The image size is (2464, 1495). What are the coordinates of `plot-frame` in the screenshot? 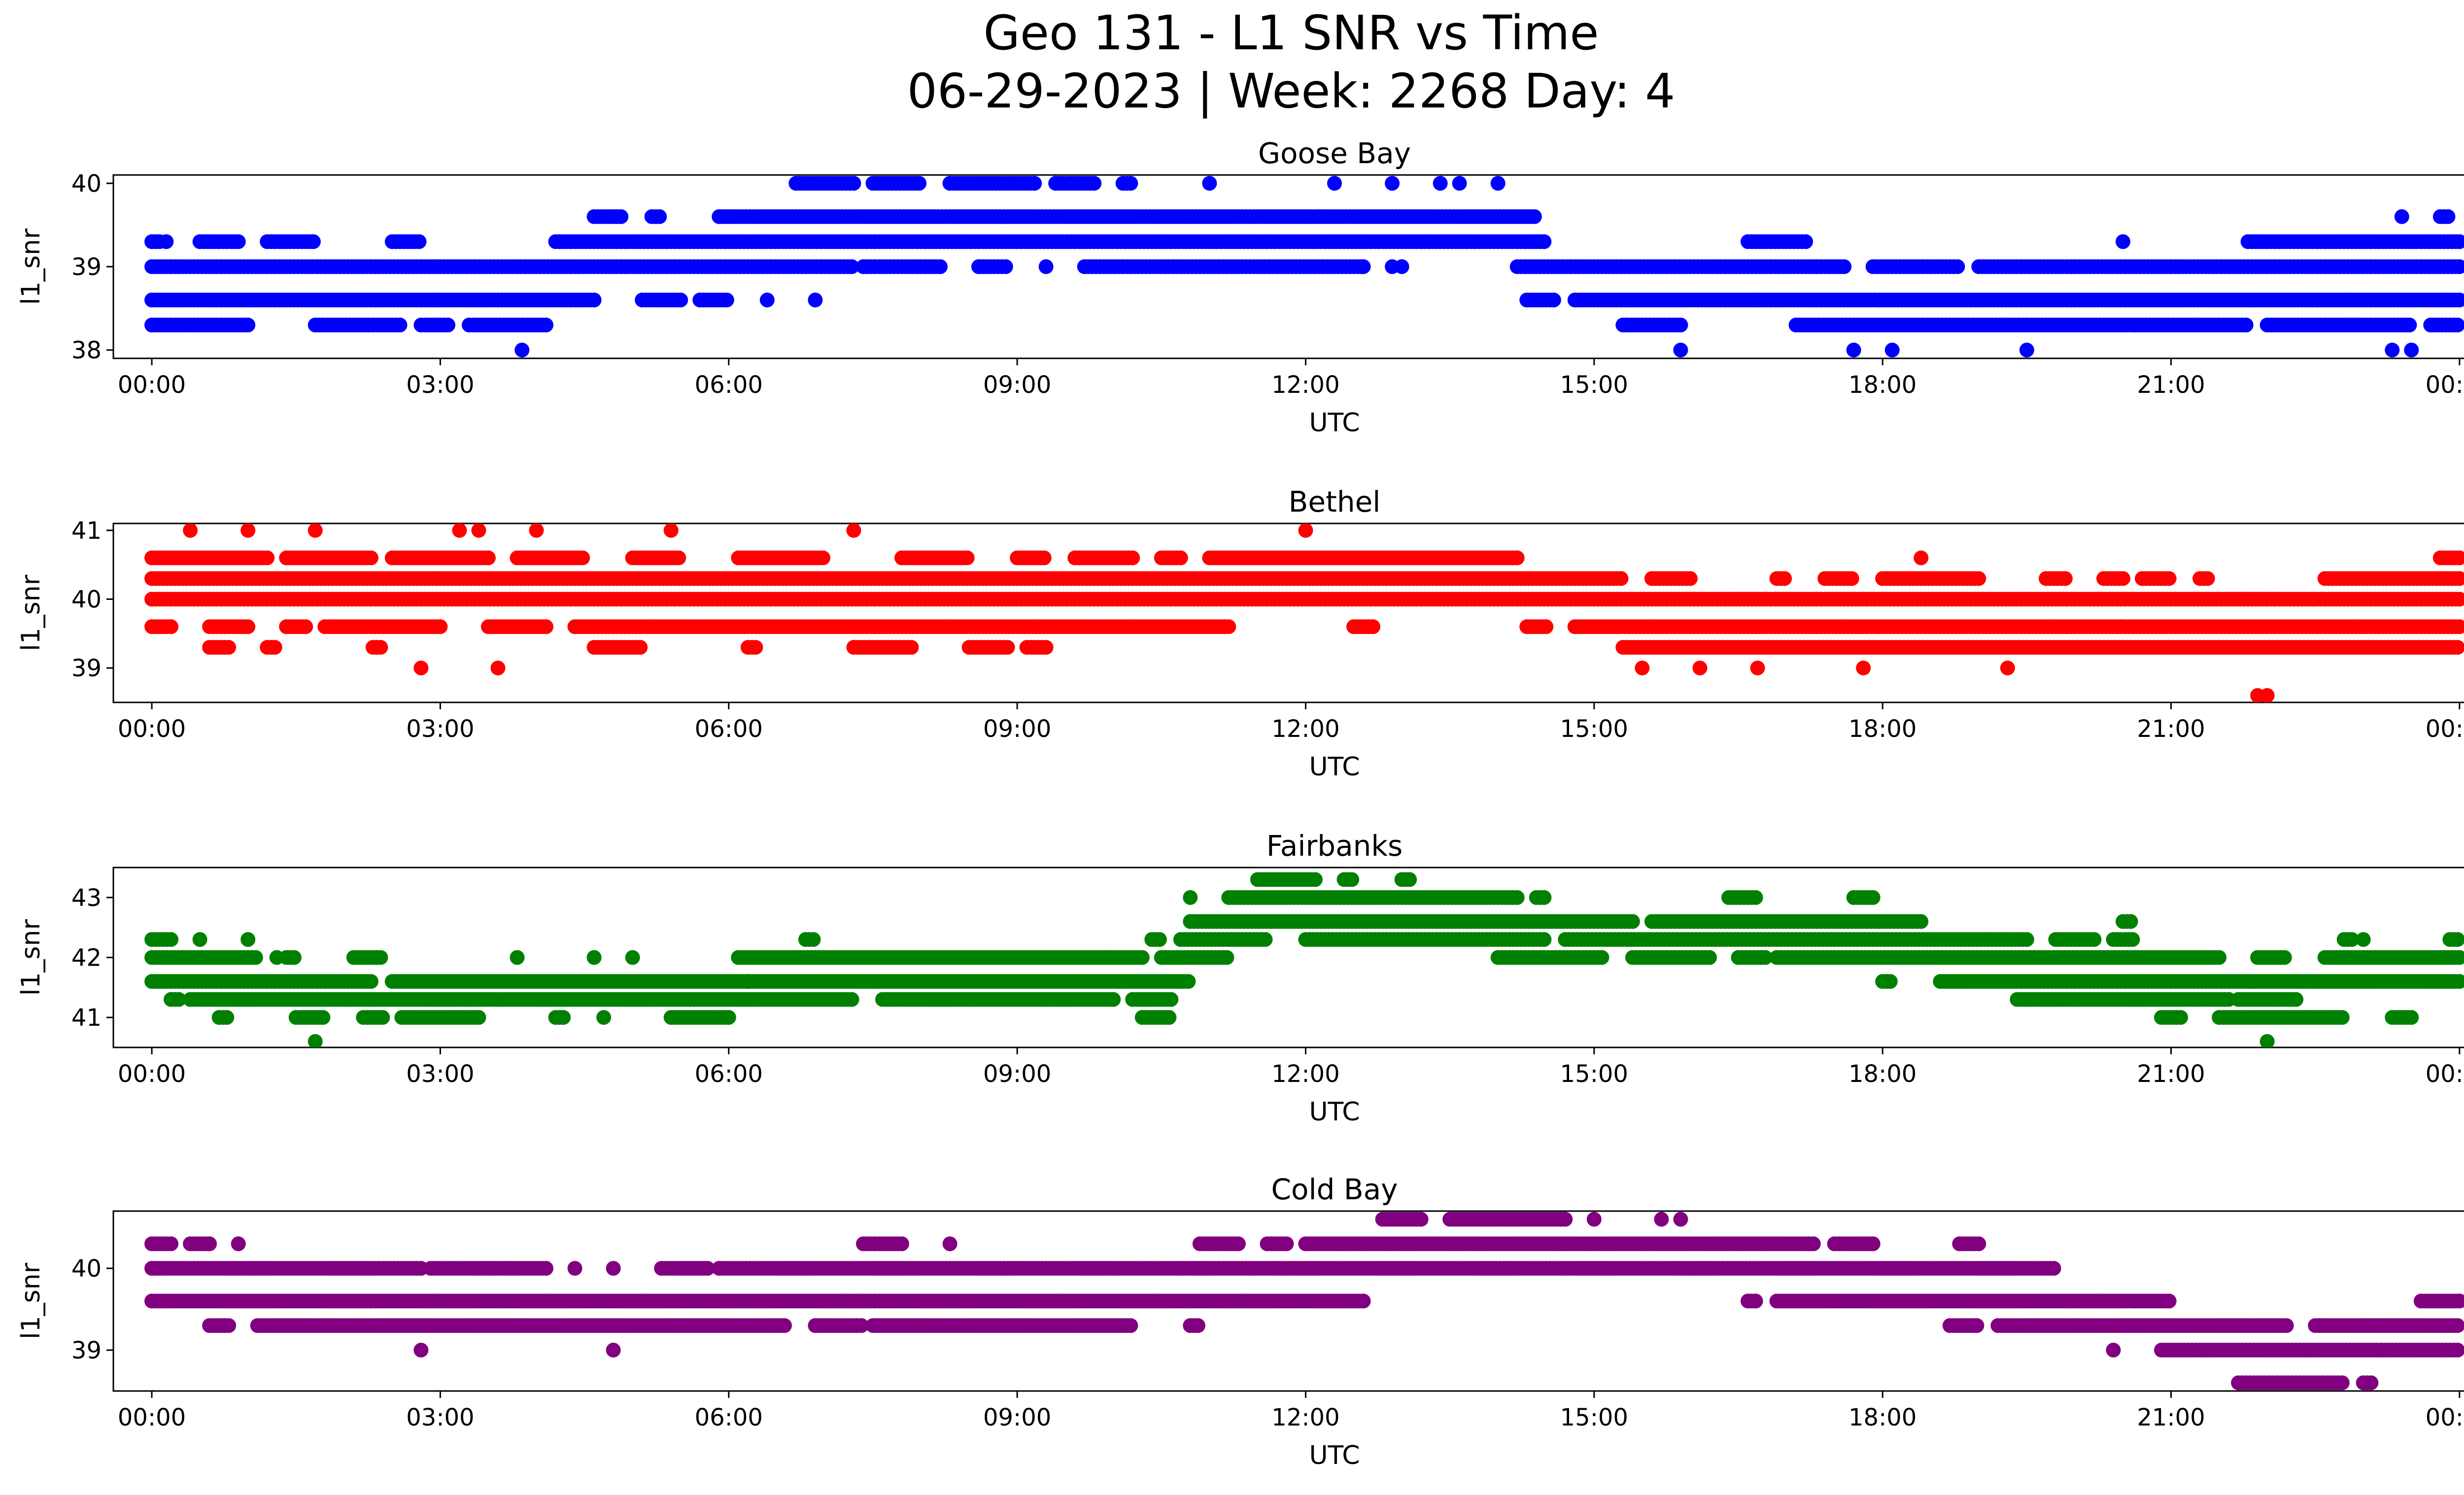 It's located at (1288, 612).